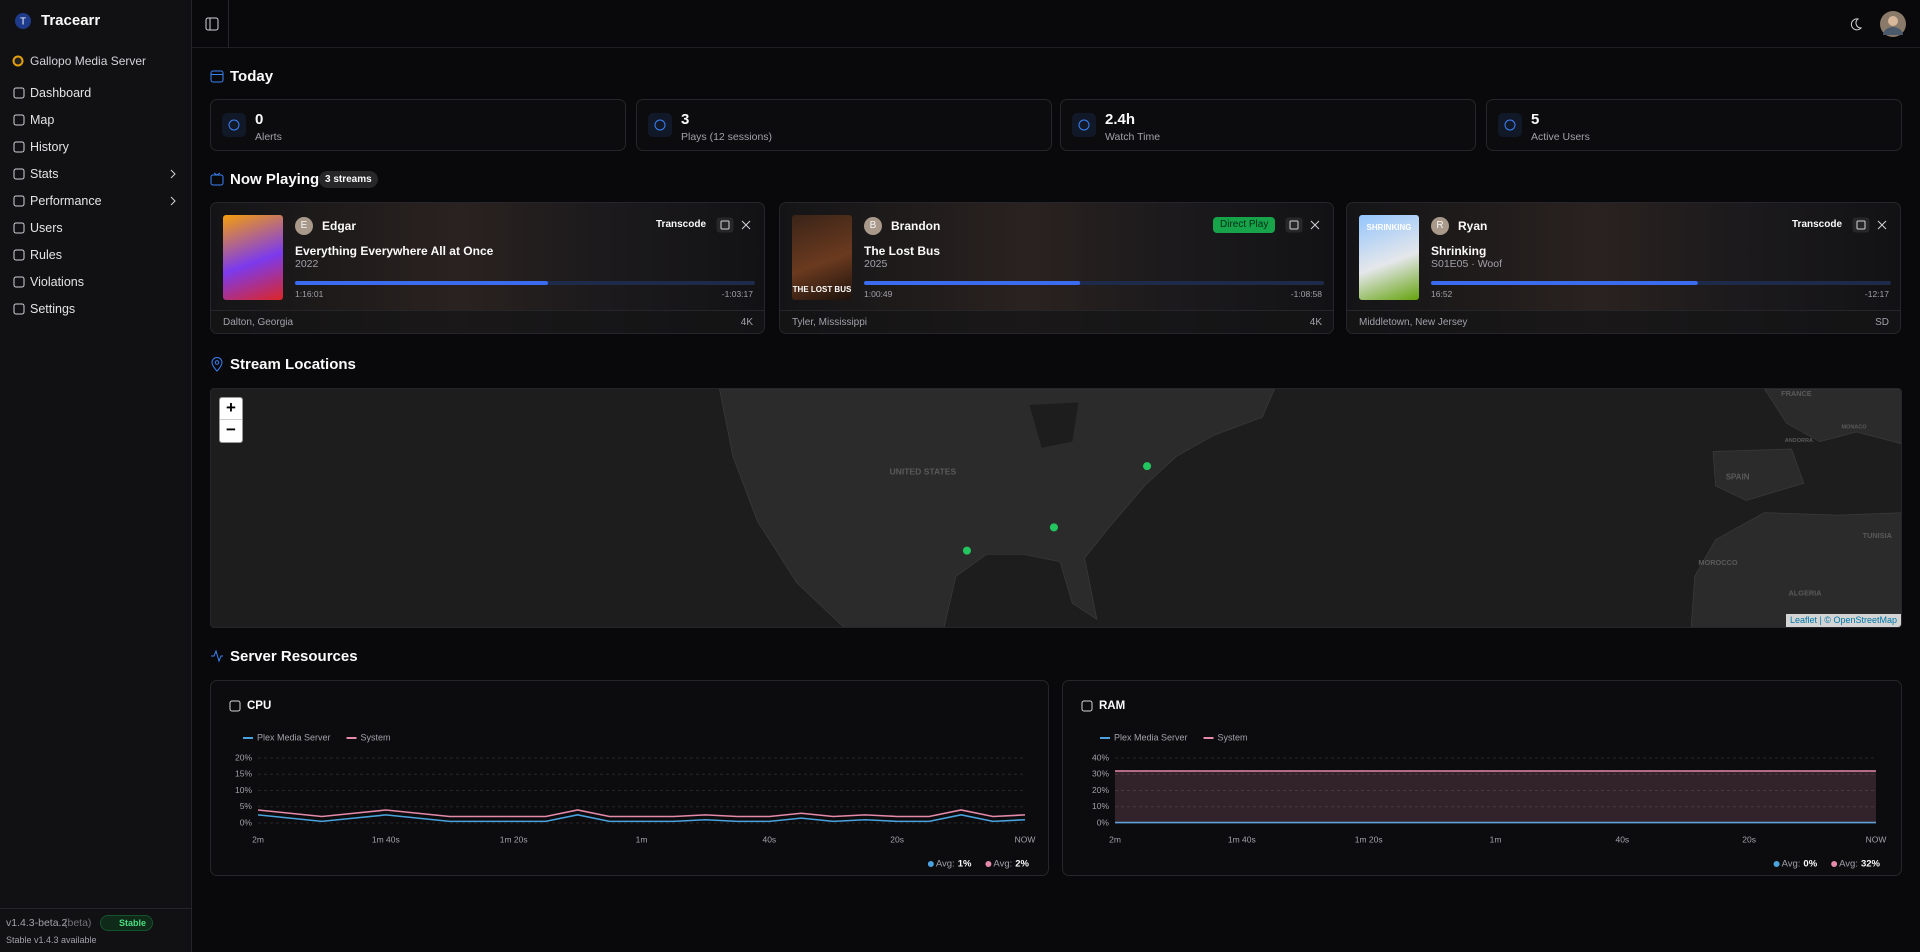  What do you see at coordinates (1389, 257) in the screenshot?
I see `poster: SHRINKING` at bounding box center [1389, 257].